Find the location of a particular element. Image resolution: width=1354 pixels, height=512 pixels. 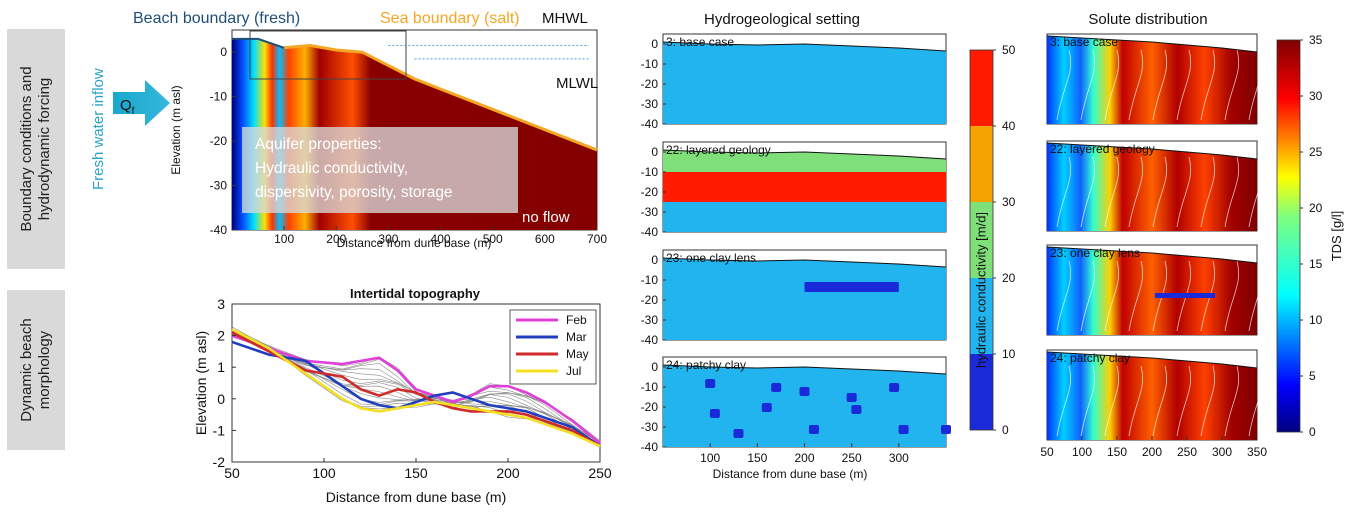

cbar-band-red is located at coordinates (981, 88).